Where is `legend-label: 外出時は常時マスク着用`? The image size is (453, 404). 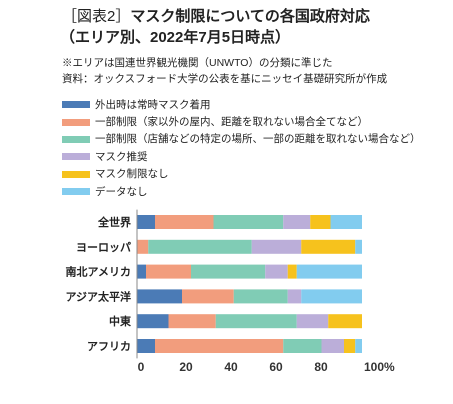
legend-label: 外出時は常時マスク着用 is located at coordinates (153, 104).